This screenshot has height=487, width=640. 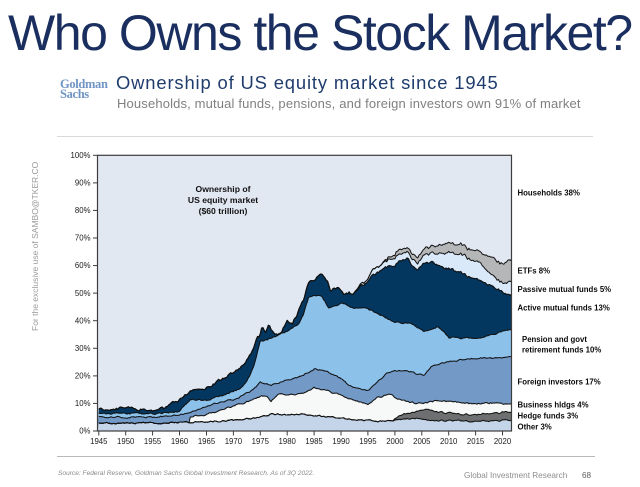 What do you see at coordinates (83, 403) in the screenshot?
I see `svg-text: 10%` at bounding box center [83, 403].